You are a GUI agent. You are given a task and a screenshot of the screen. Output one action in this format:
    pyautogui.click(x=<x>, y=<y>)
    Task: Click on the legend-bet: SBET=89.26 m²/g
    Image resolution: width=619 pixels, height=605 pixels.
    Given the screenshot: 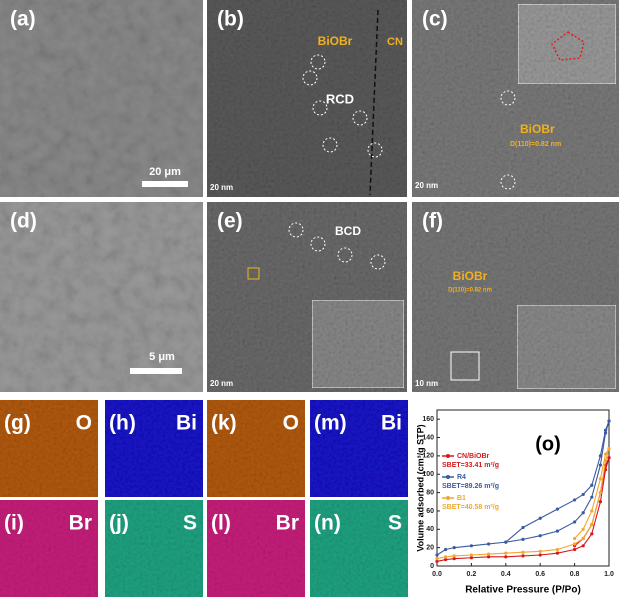 What is the action you would take?
    pyautogui.click(x=470, y=486)
    